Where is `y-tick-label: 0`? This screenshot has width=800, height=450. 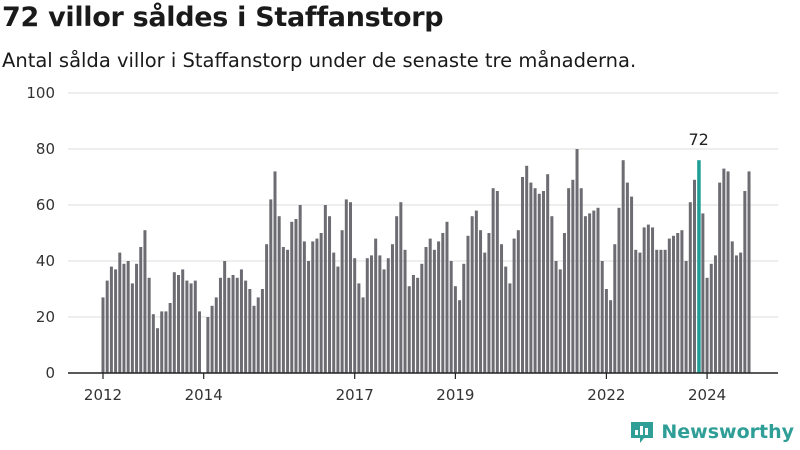
y-tick-label: 0 is located at coordinates (50, 373).